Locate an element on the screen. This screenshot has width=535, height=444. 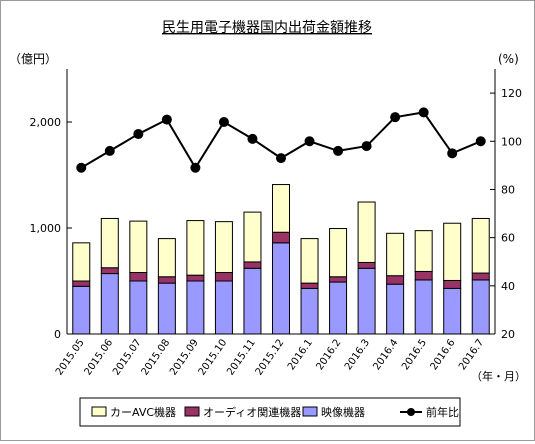
right-tick-label: 60 is located at coordinates (508, 238).